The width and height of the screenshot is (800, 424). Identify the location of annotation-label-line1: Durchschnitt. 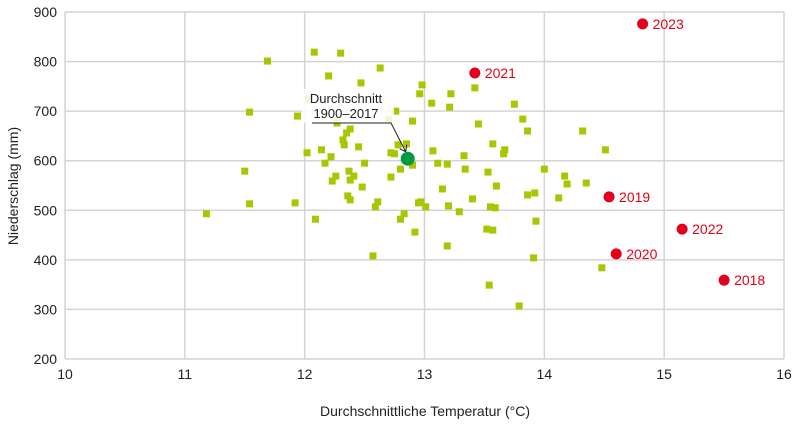
(346, 98).